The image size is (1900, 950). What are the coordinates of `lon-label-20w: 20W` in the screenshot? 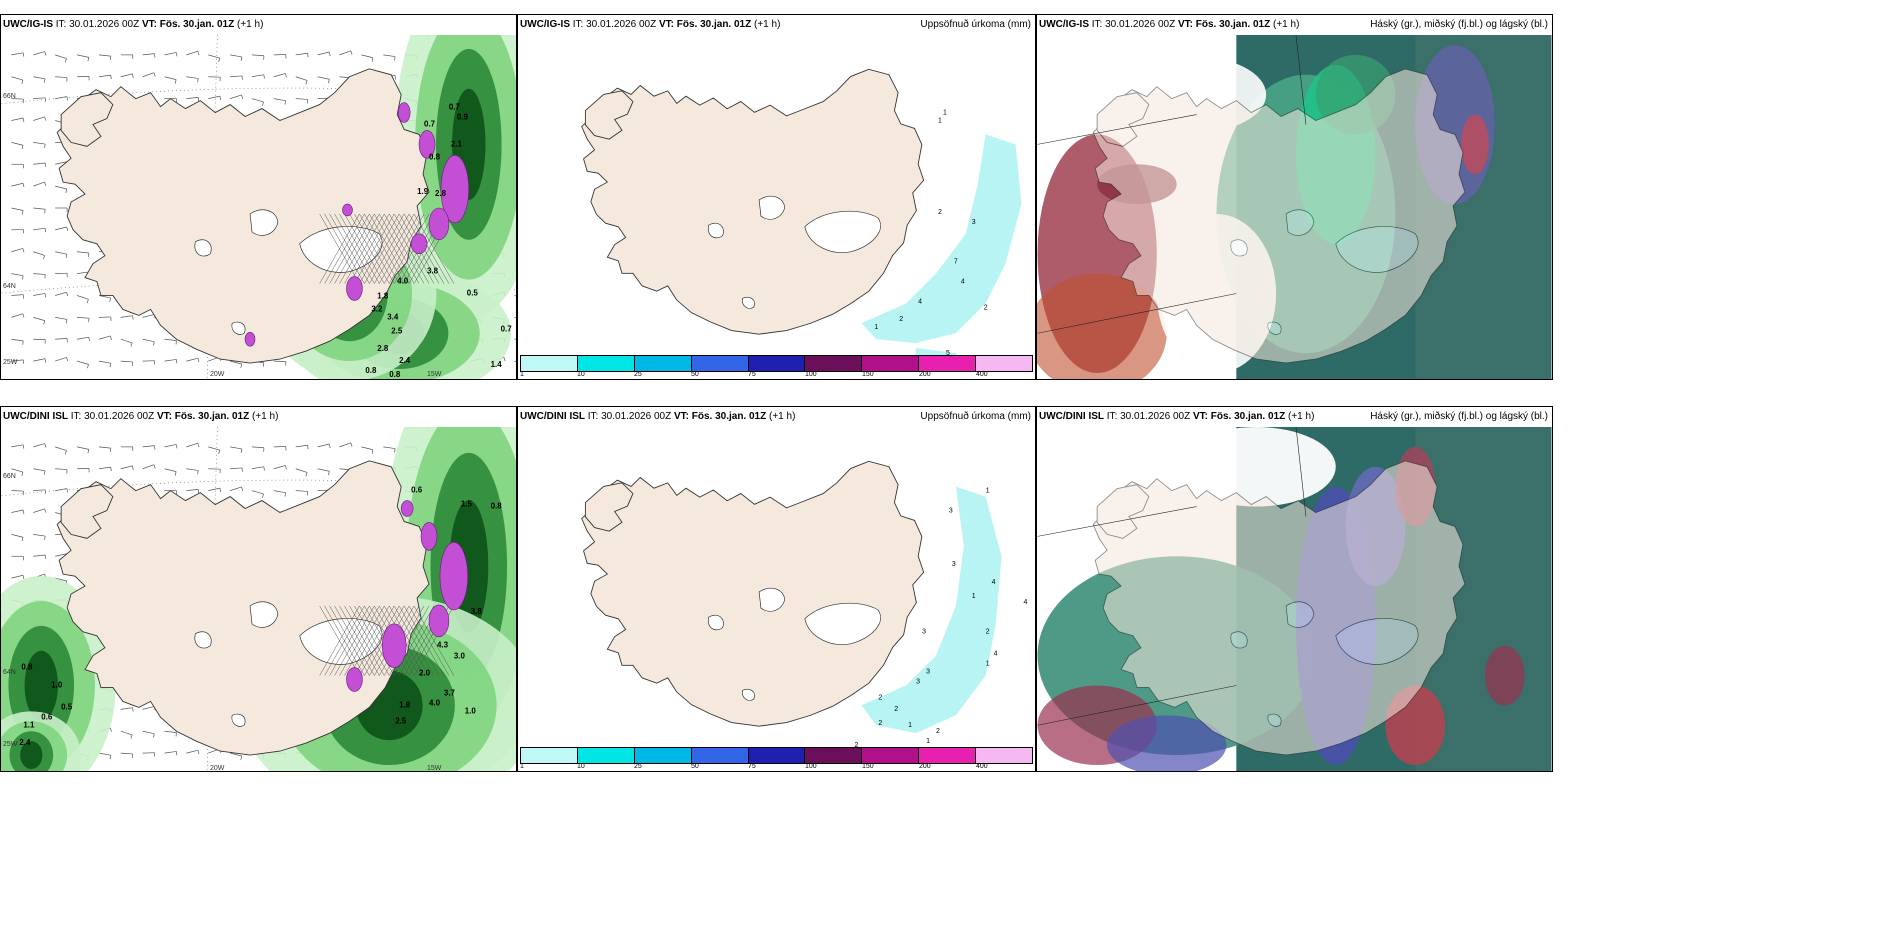 It's located at (217, 374).